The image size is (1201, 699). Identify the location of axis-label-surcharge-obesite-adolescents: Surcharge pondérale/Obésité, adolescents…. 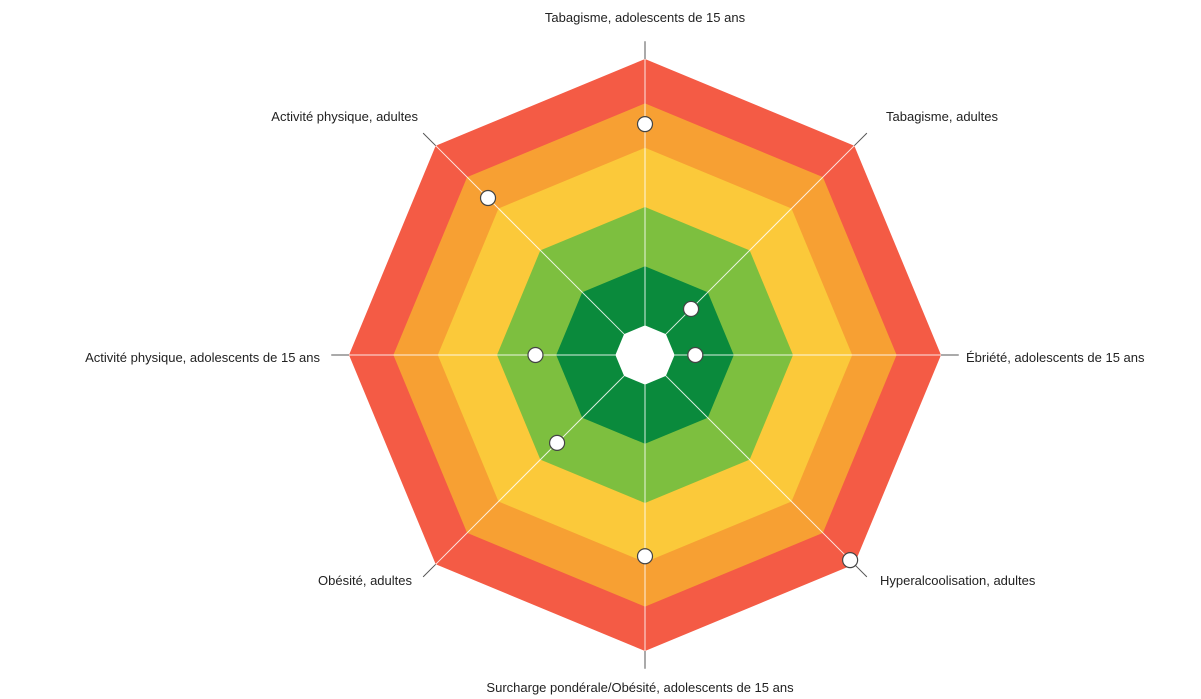
(640, 687).